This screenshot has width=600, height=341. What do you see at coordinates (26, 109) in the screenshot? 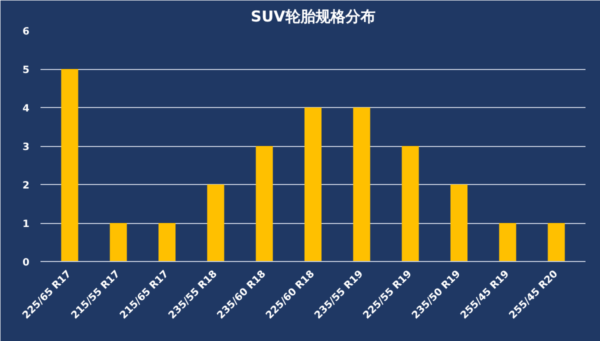
I see `y-tick-label: 4` at bounding box center [26, 109].